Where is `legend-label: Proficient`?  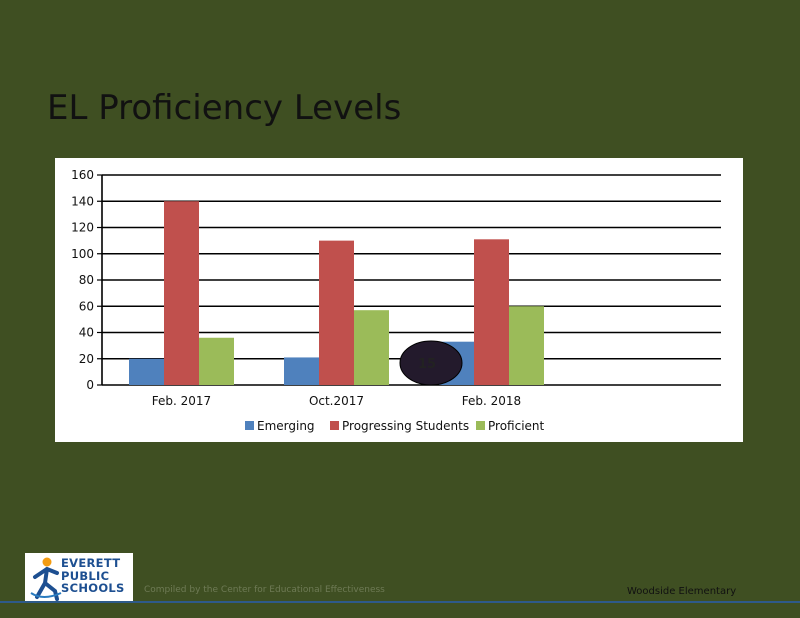 legend-label: Proficient is located at coordinates (516, 426).